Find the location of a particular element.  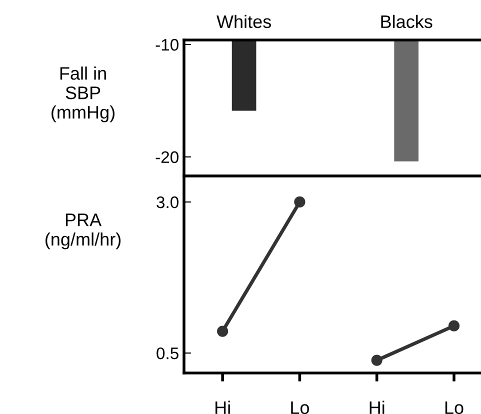

y-tick-label: -20 is located at coordinates (167, 157).